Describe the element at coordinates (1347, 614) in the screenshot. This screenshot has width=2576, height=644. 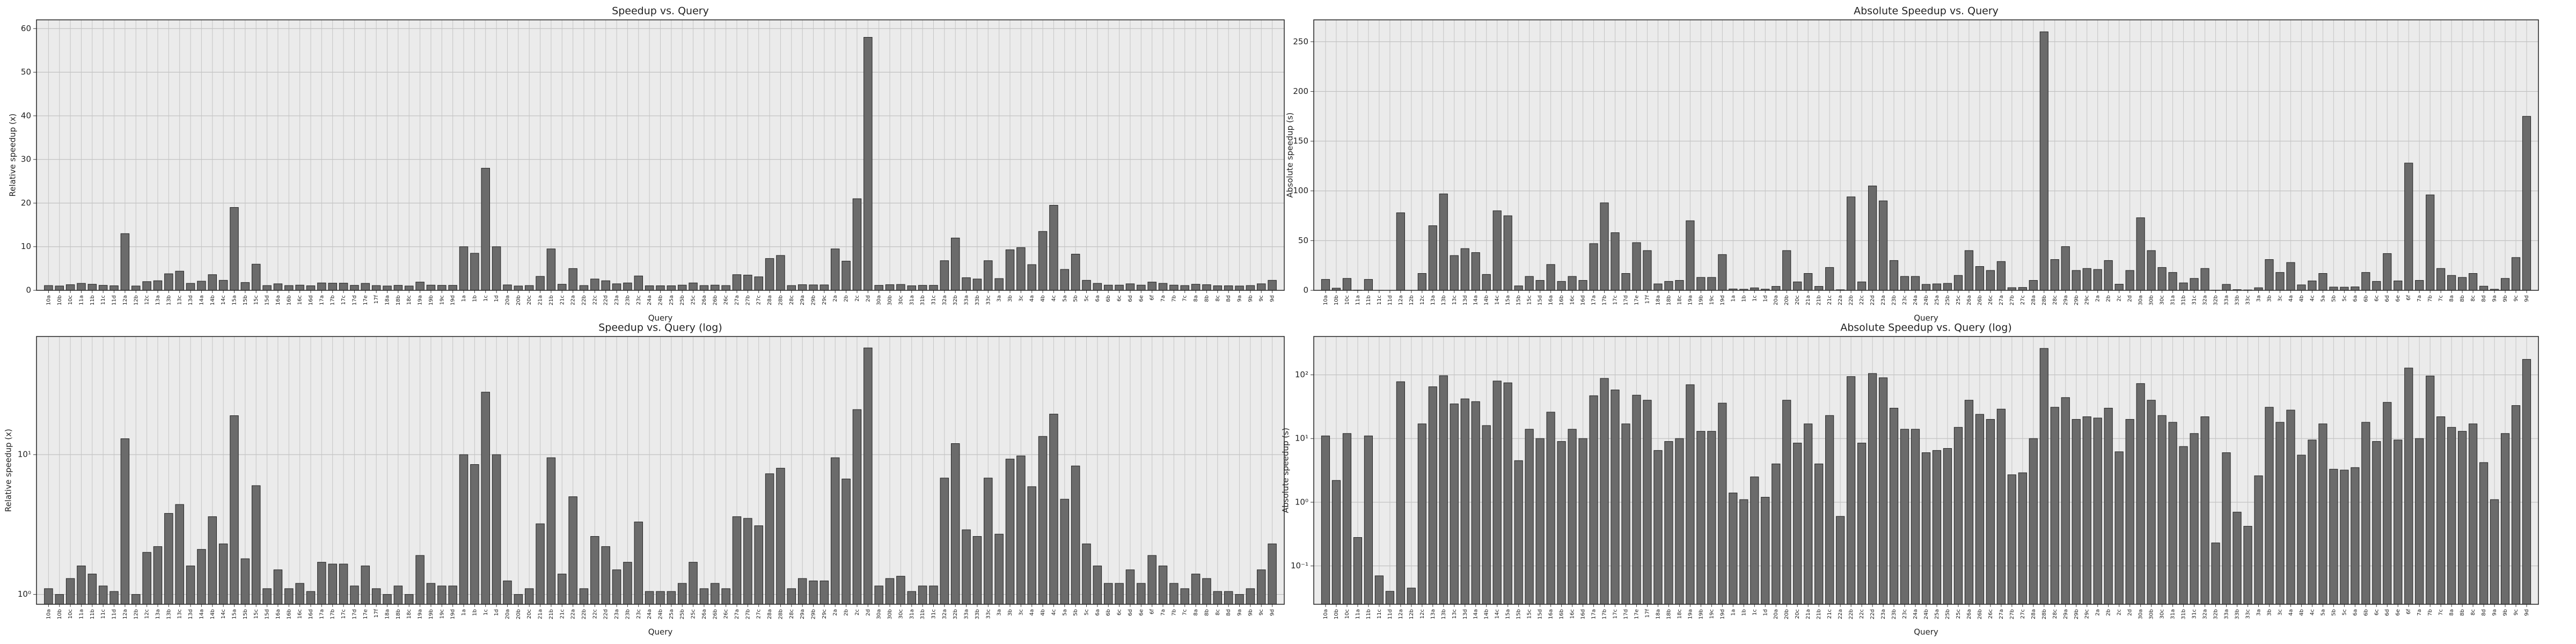
I see `x-tick-label: 10c` at that location.